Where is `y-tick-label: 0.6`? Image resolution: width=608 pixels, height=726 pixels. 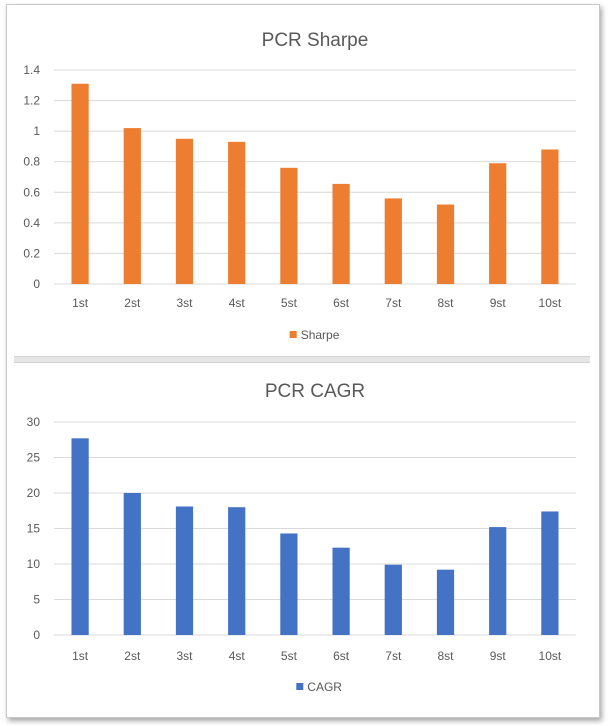 y-tick-label: 0.6 is located at coordinates (31, 192).